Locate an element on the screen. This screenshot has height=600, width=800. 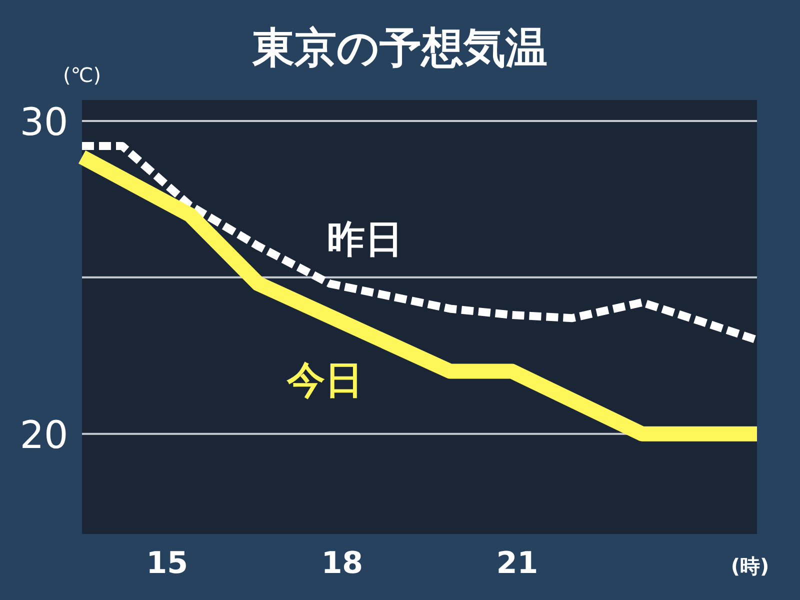
y-tick-label: 20 is located at coordinates (44, 434).